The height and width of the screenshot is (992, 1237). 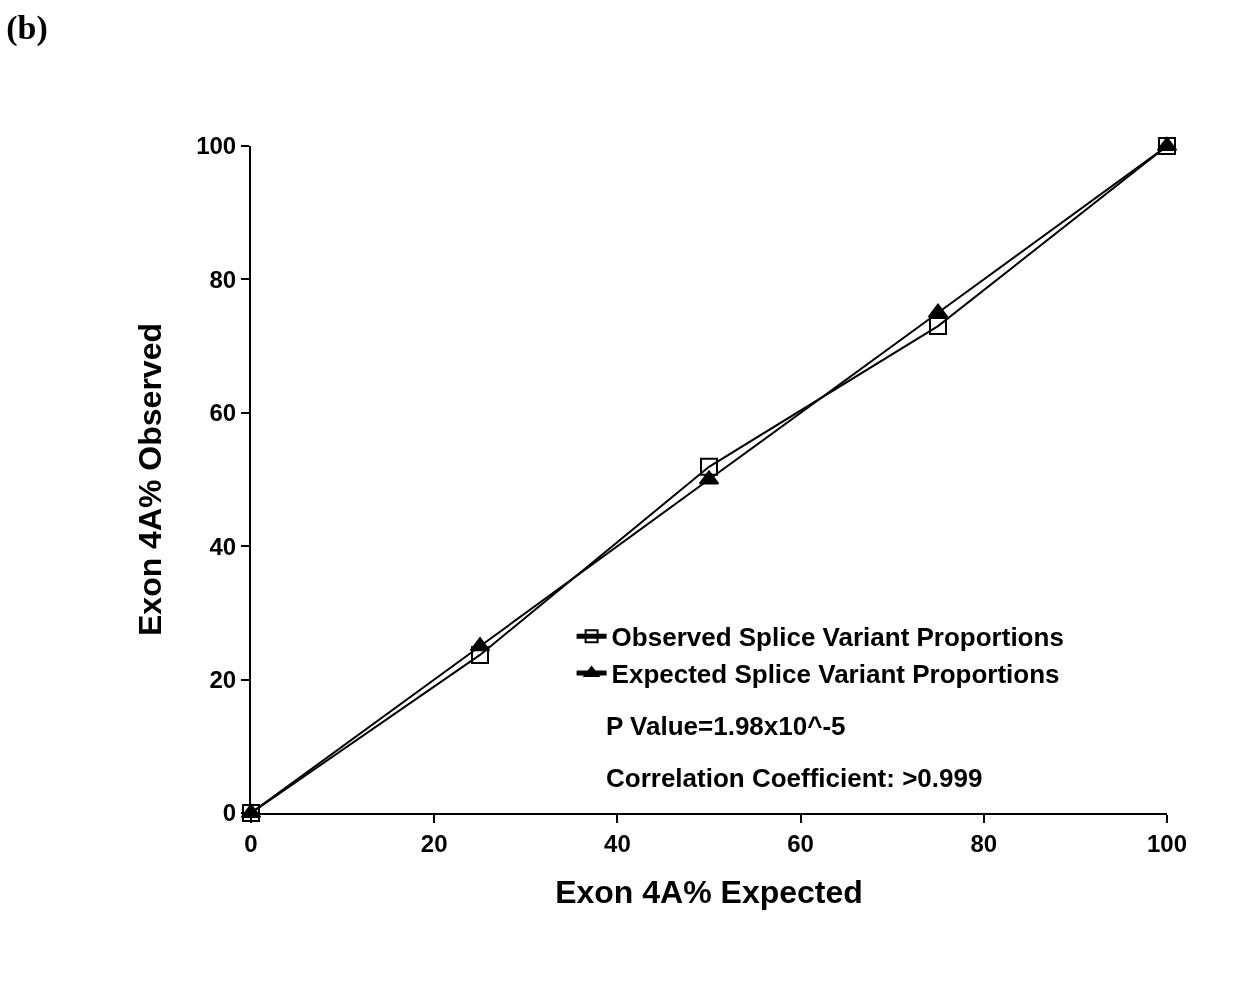 What do you see at coordinates (794, 778) in the screenshot?
I see `annotation: Correlation Coefficient: >0.999` at bounding box center [794, 778].